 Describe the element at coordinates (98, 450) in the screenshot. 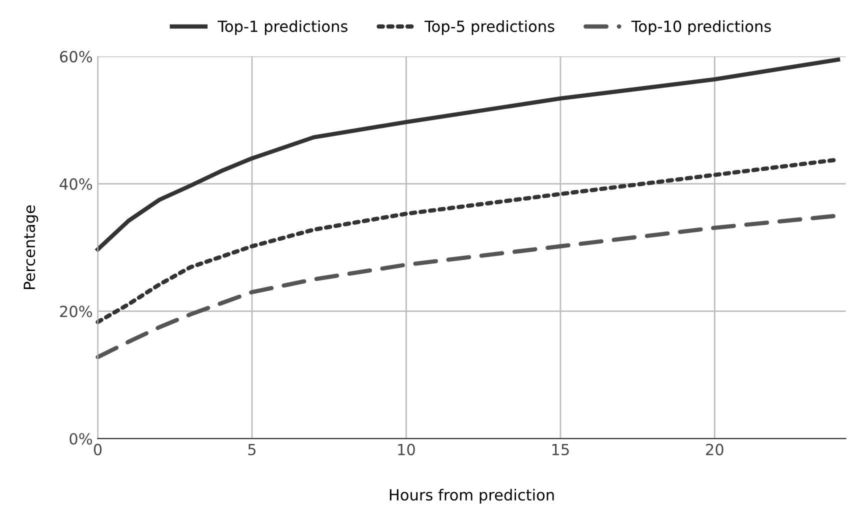

I see `x-tick-label: 0` at that location.